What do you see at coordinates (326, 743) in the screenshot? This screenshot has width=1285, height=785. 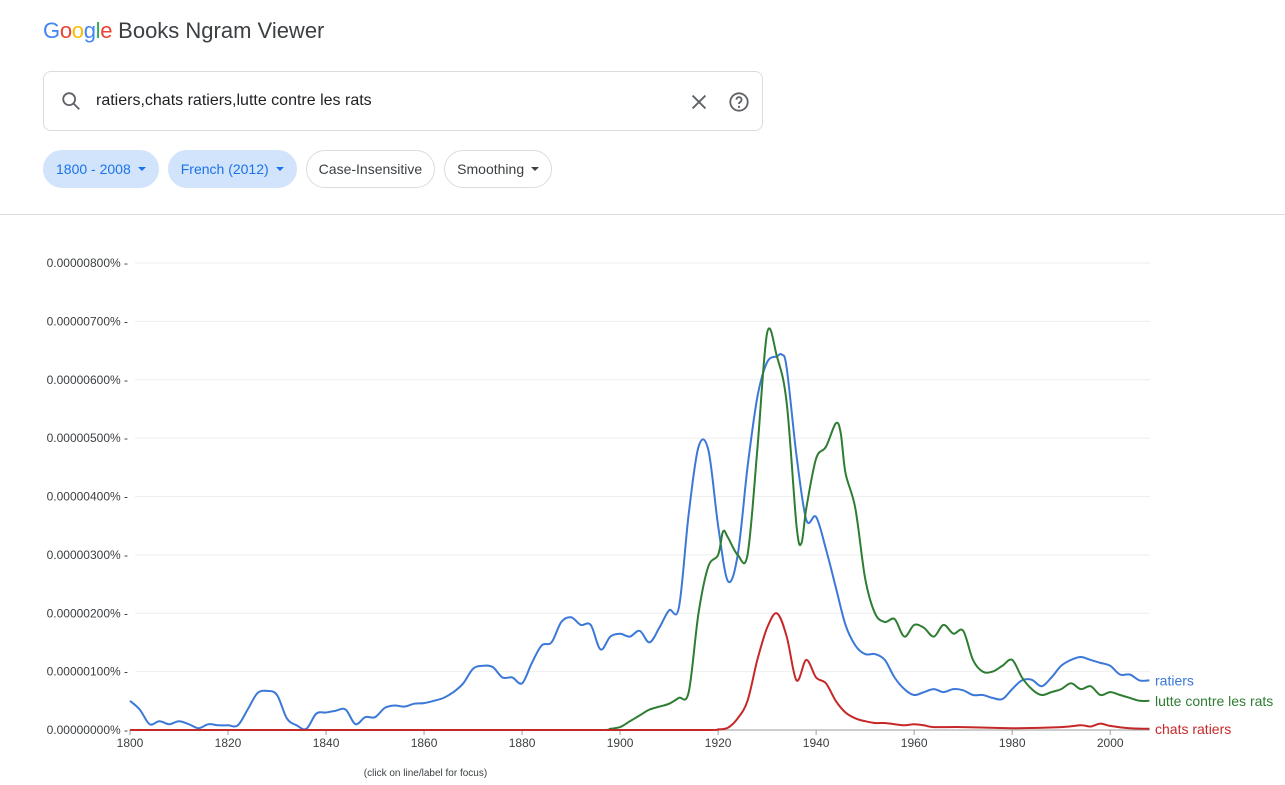 I see `x-tick-label: 1840` at bounding box center [326, 743].